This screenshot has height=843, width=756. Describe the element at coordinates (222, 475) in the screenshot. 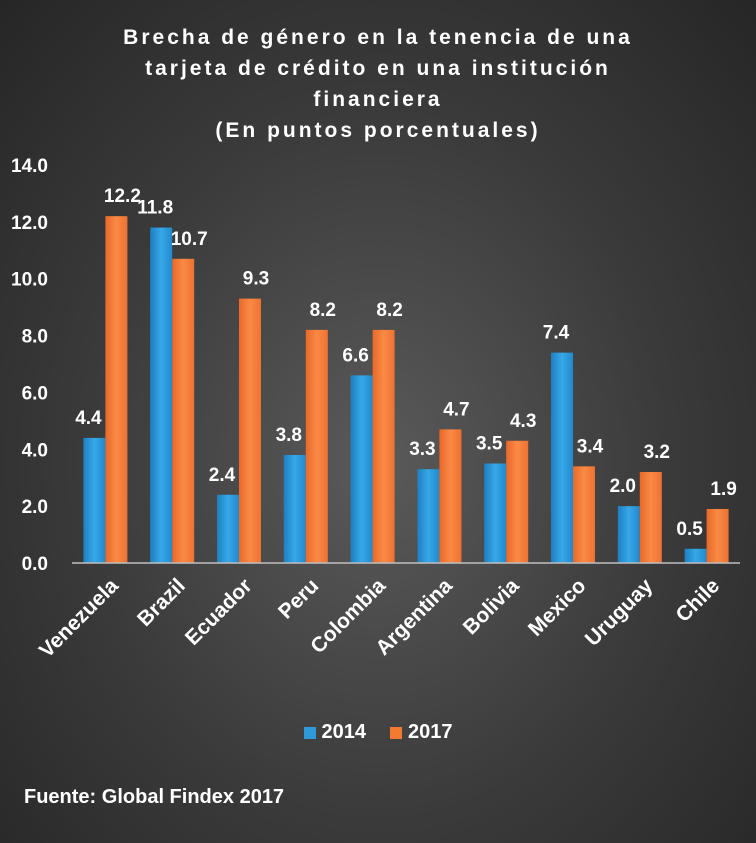

I see `data-label: 2.4` at that location.